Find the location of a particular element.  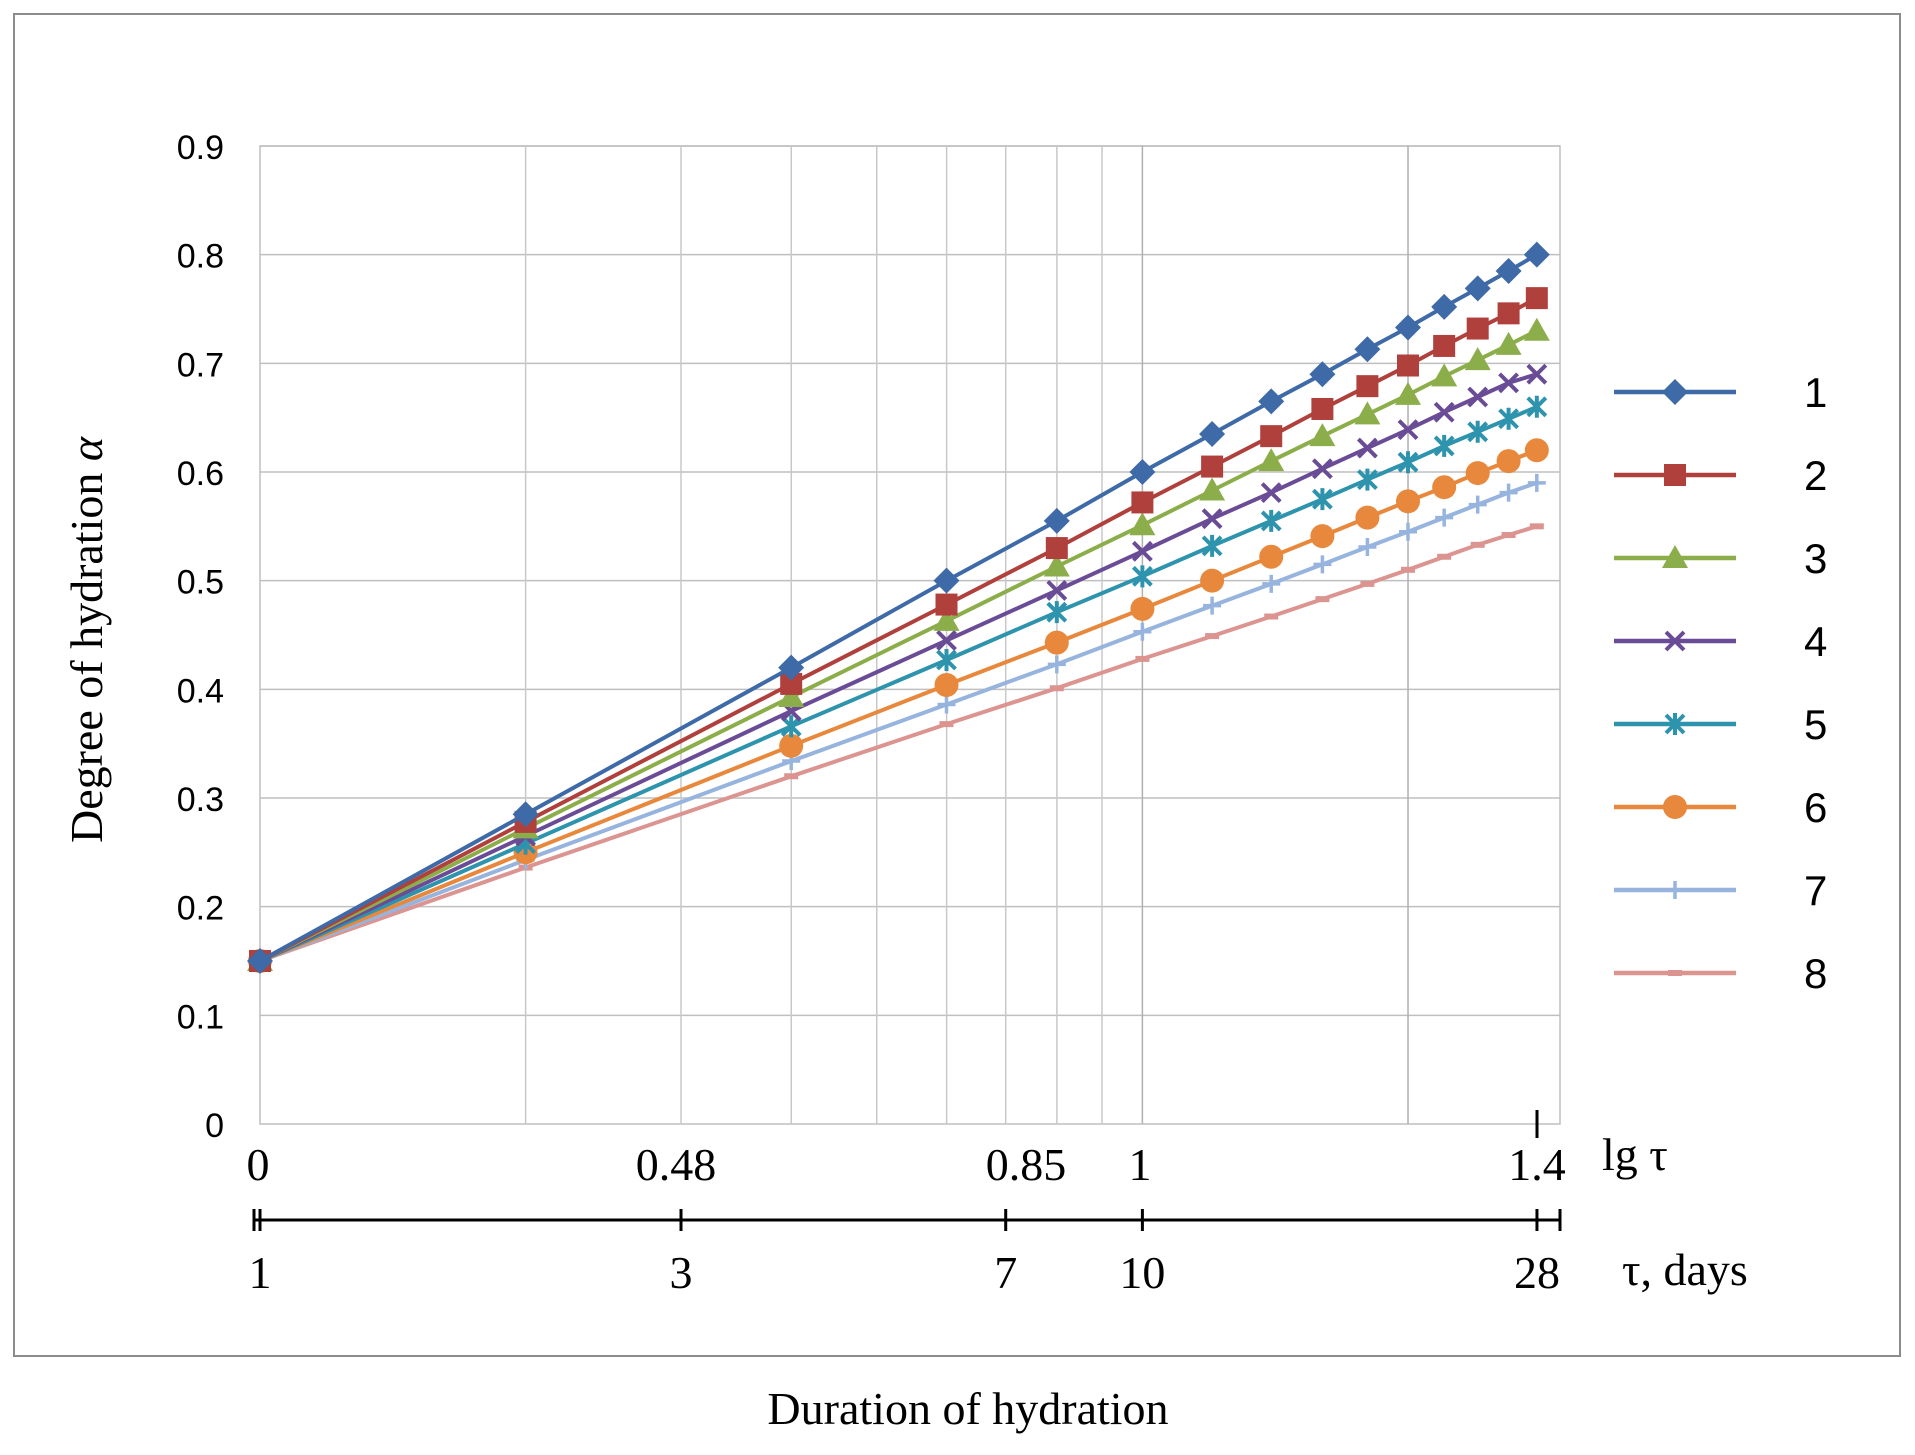

y-tick-label: 0.9 is located at coordinates (200, 148).